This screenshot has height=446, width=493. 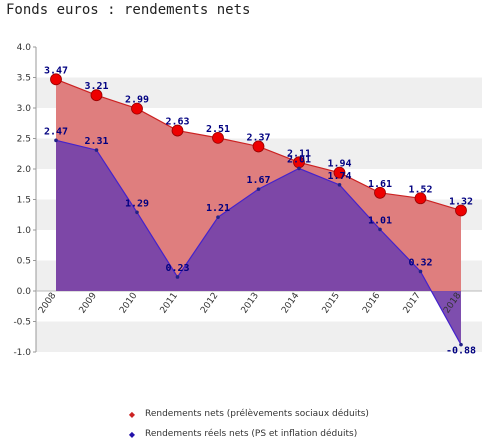 What do you see at coordinates (96, 86) in the screenshot?
I see `data-label: 3.21` at bounding box center [96, 86].